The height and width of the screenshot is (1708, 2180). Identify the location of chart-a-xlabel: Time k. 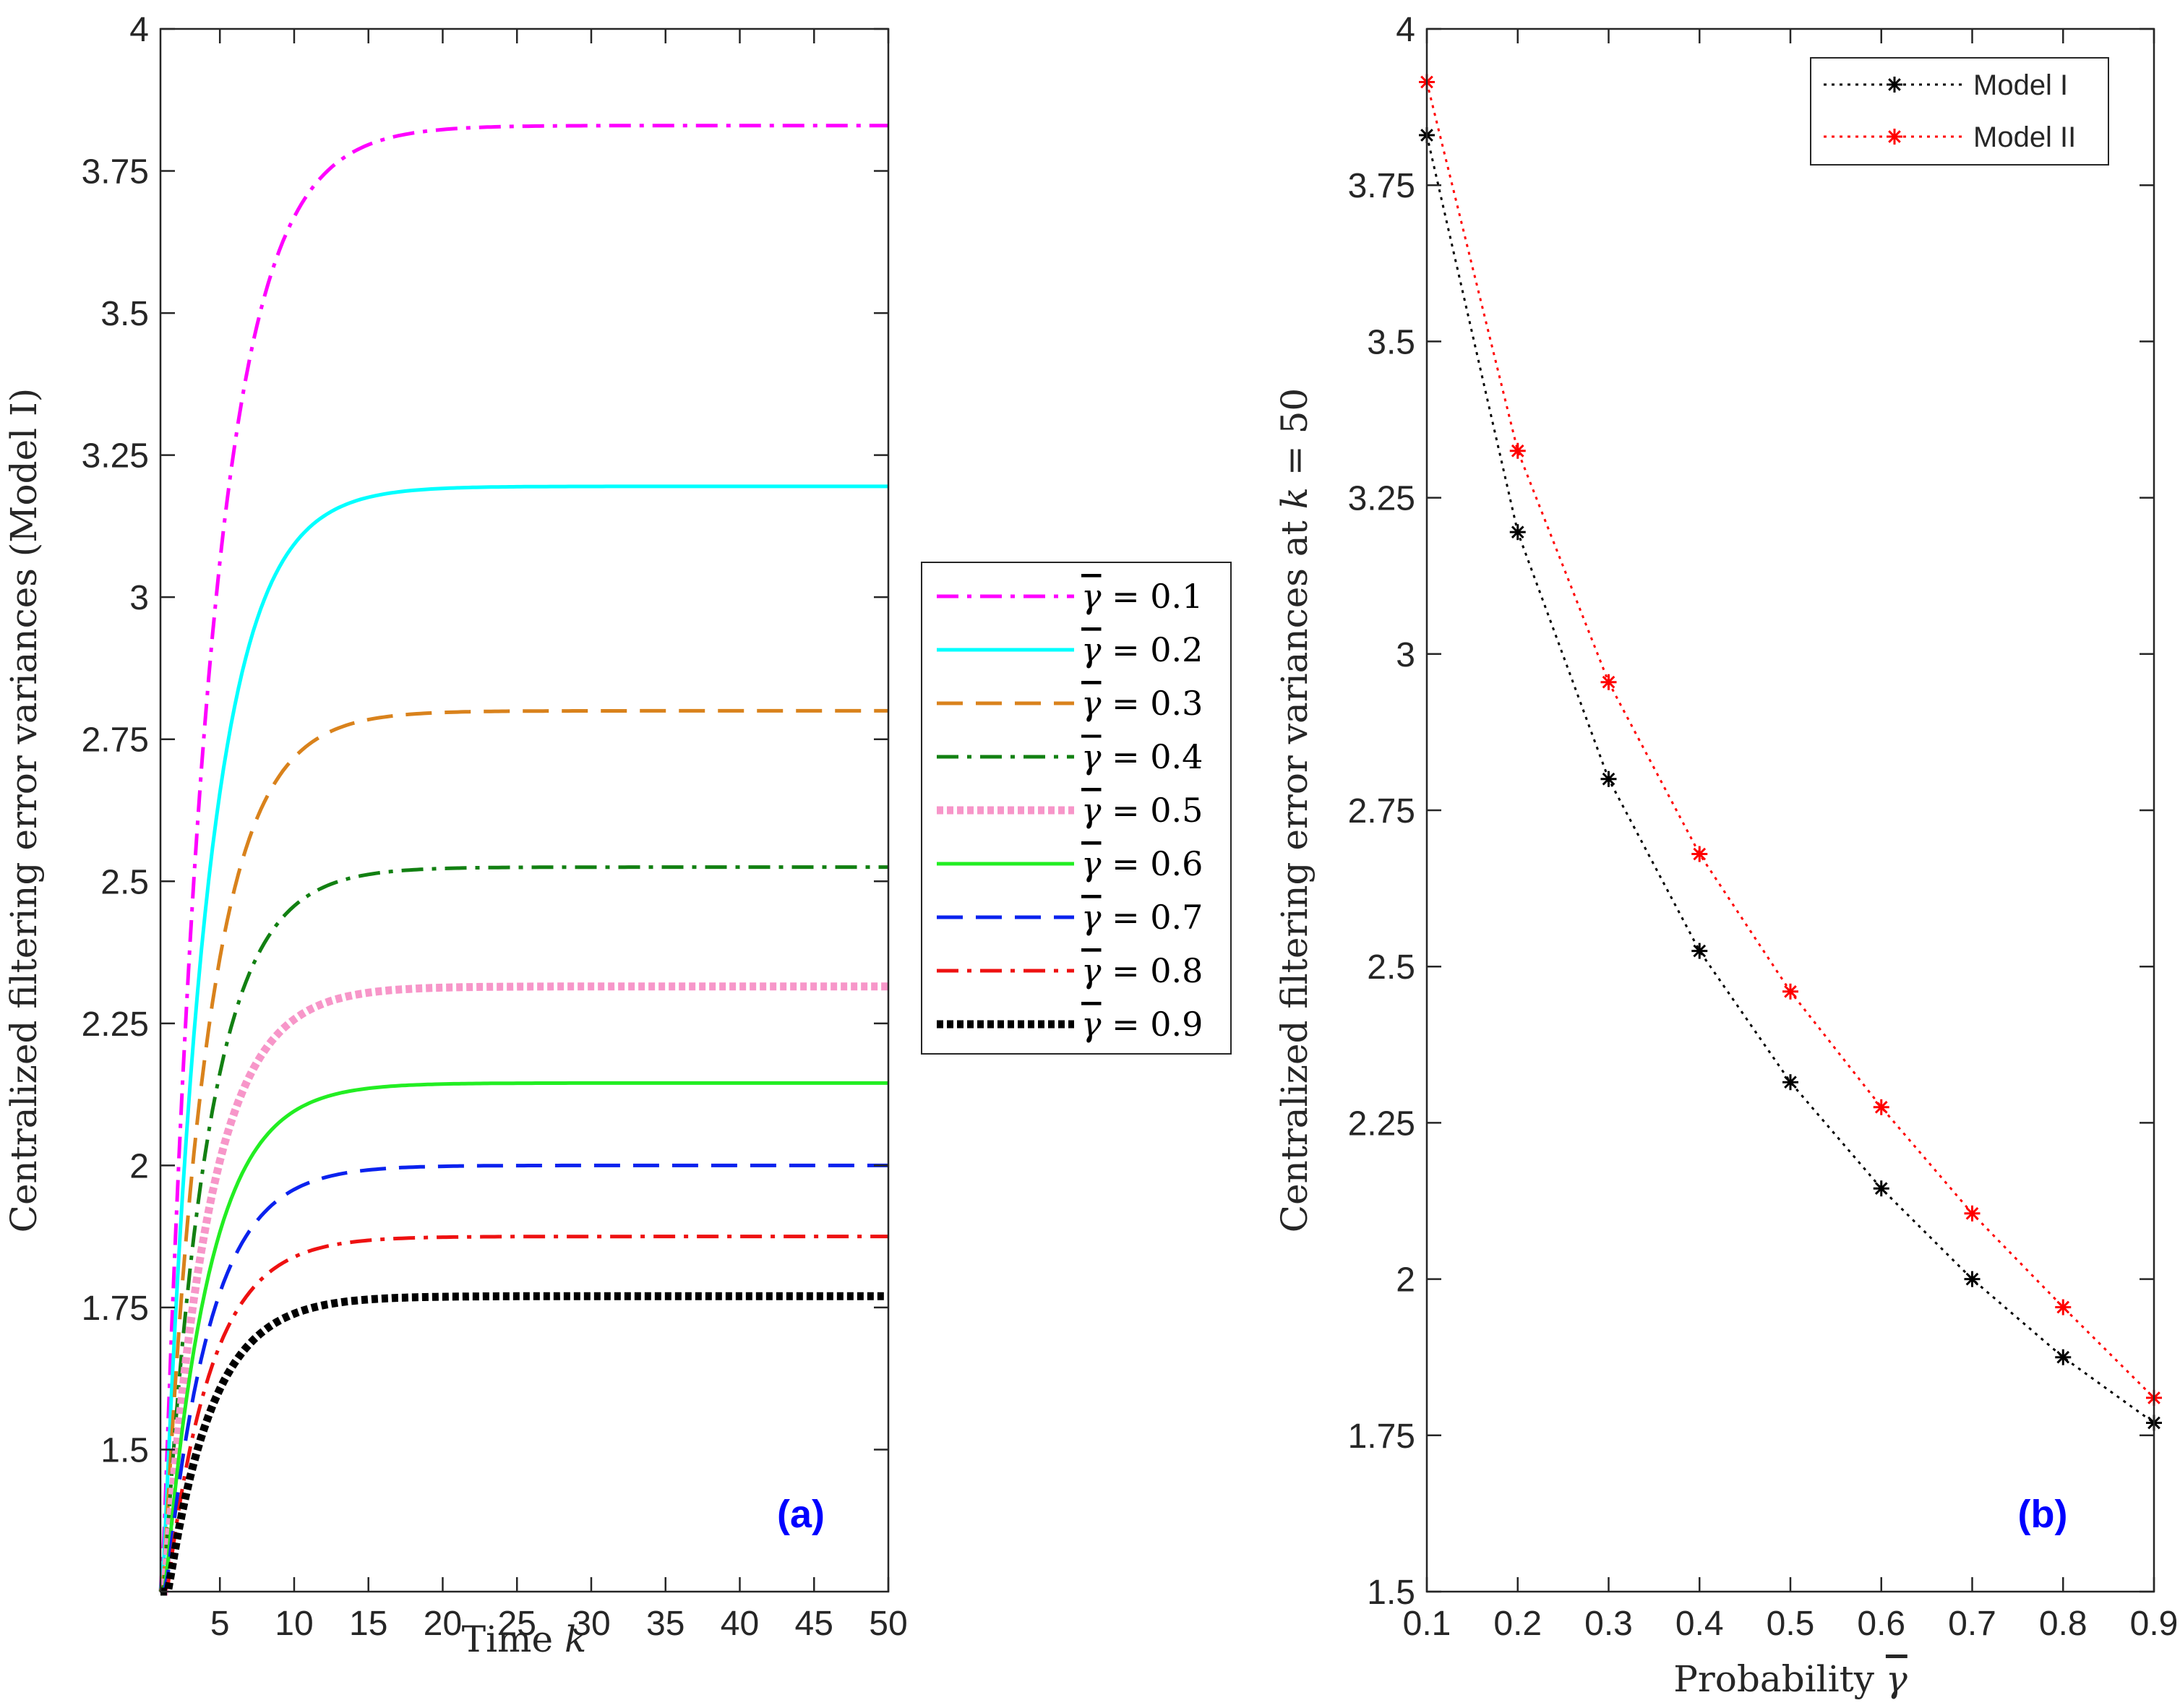
(524, 1639).